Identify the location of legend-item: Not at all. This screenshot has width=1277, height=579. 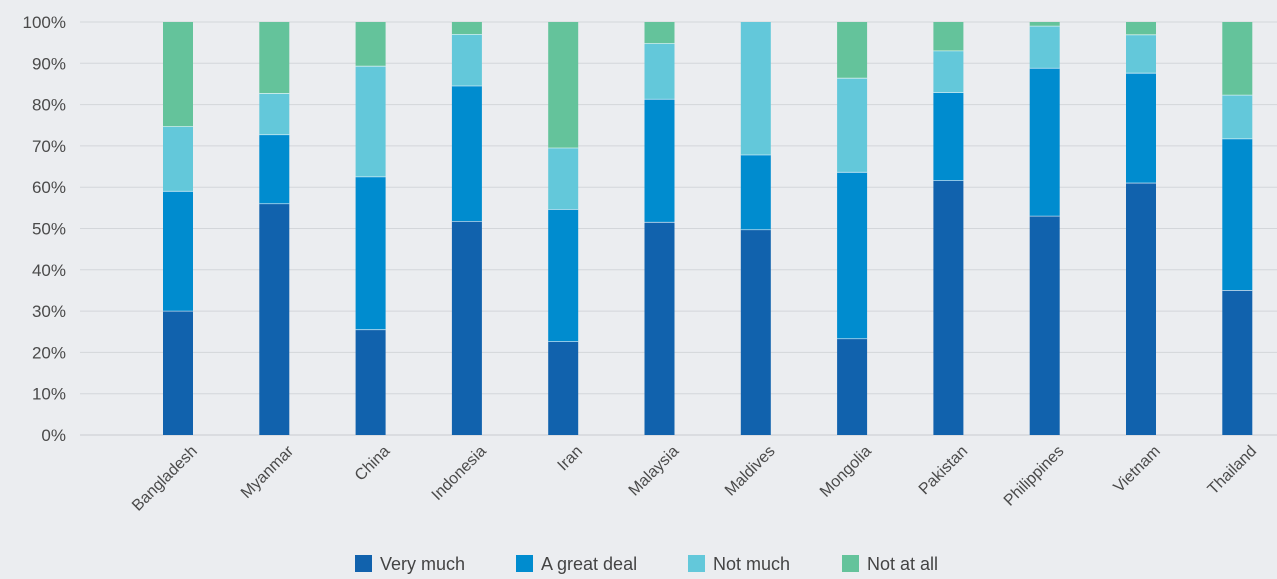
(890, 564).